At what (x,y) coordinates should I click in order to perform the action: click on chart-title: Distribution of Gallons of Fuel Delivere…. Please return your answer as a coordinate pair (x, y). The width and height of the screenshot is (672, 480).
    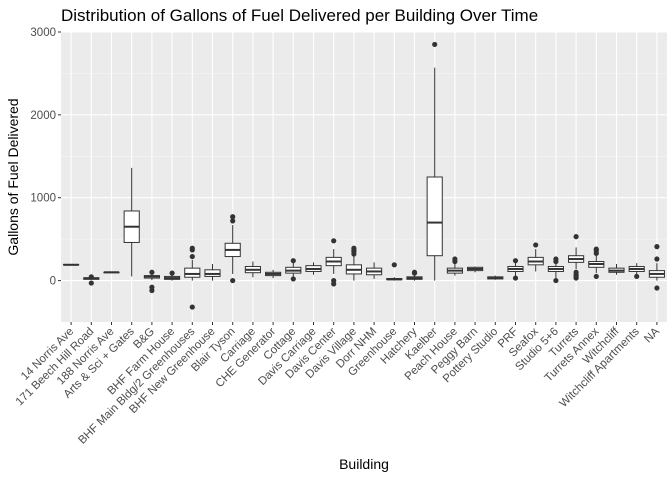
    Looking at the image, I should click on (299, 15).